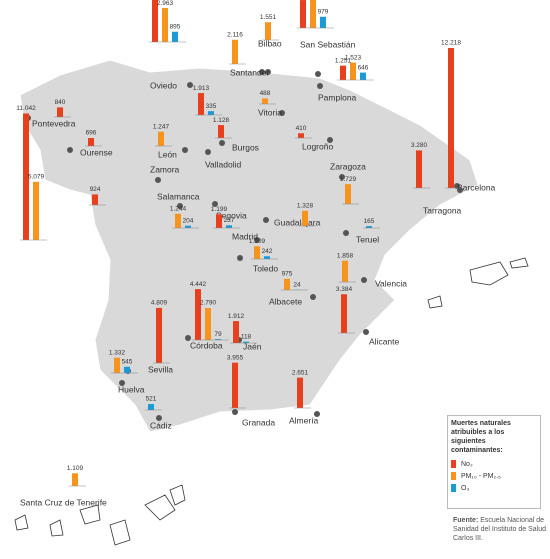 The width and height of the screenshot is (550, 559). Describe the element at coordinates (451, 43) in the screenshot. I see `value-label: 12.218` at that location.